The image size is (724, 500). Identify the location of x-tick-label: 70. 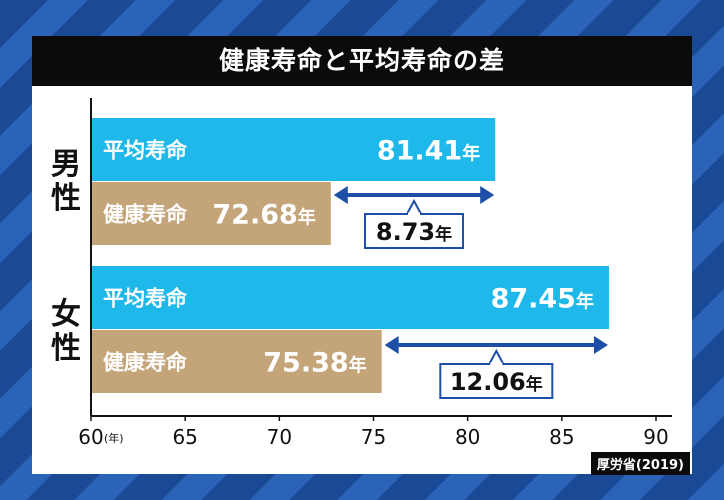
(279, 437).